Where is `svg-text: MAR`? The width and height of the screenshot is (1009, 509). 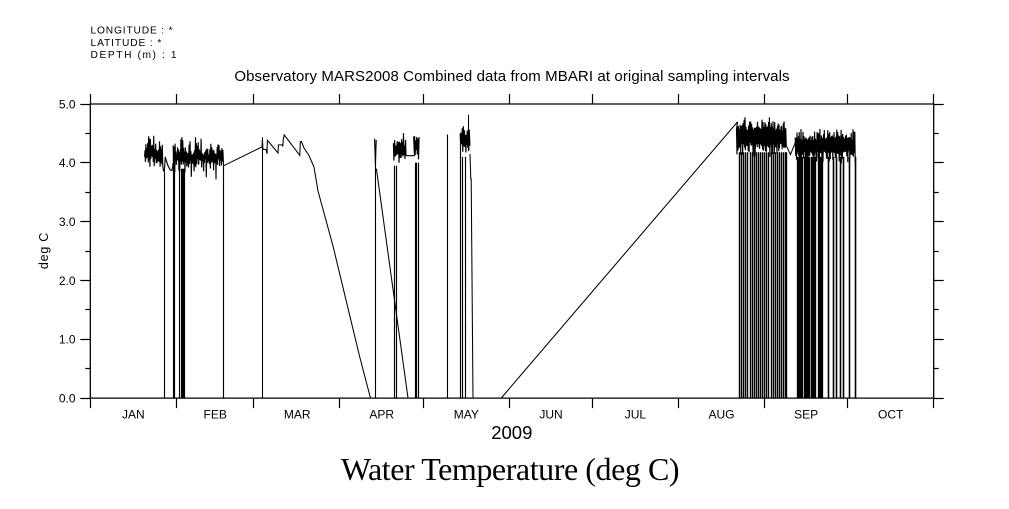
svg-text: MAR is located at coordinates (297, 415).